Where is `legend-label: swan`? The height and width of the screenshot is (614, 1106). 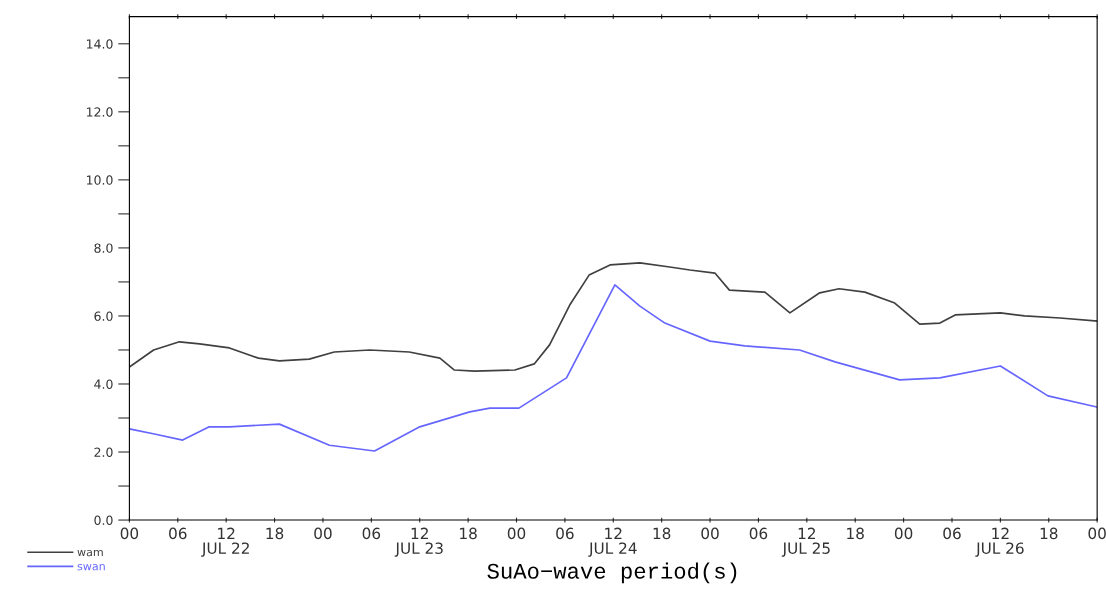 legend-label: swan is located at coordinates (91, 567).